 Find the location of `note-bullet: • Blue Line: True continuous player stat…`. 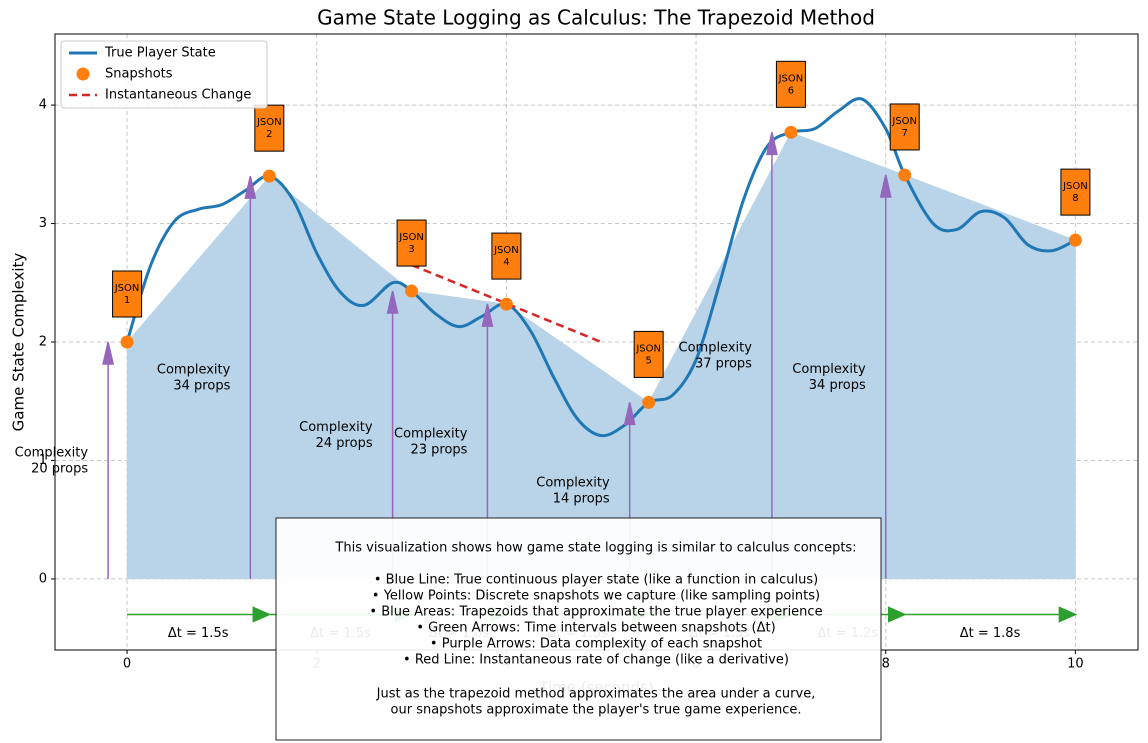

note-bullet: • Blue Line: True continuous player stat… is located at coordinates (596, 580).